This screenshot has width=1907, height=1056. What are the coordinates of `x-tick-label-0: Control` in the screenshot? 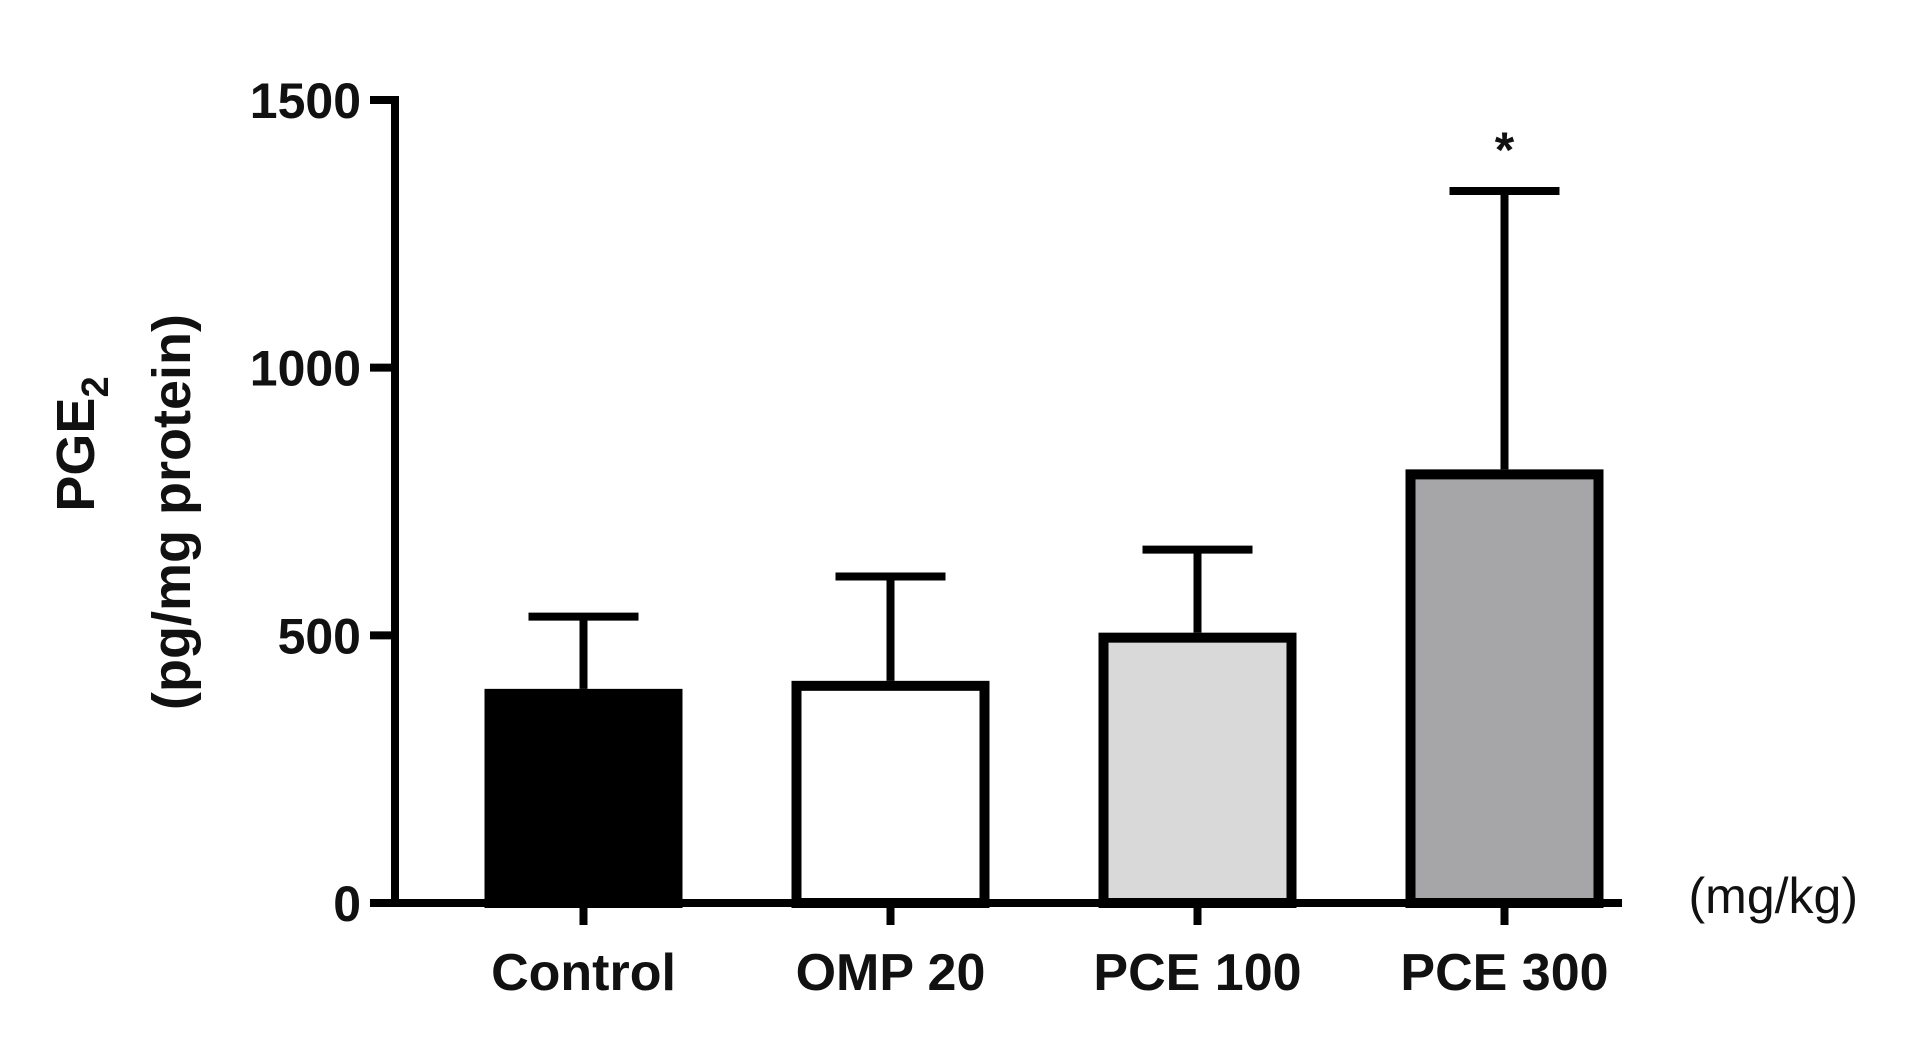 It's located at (583, 973).